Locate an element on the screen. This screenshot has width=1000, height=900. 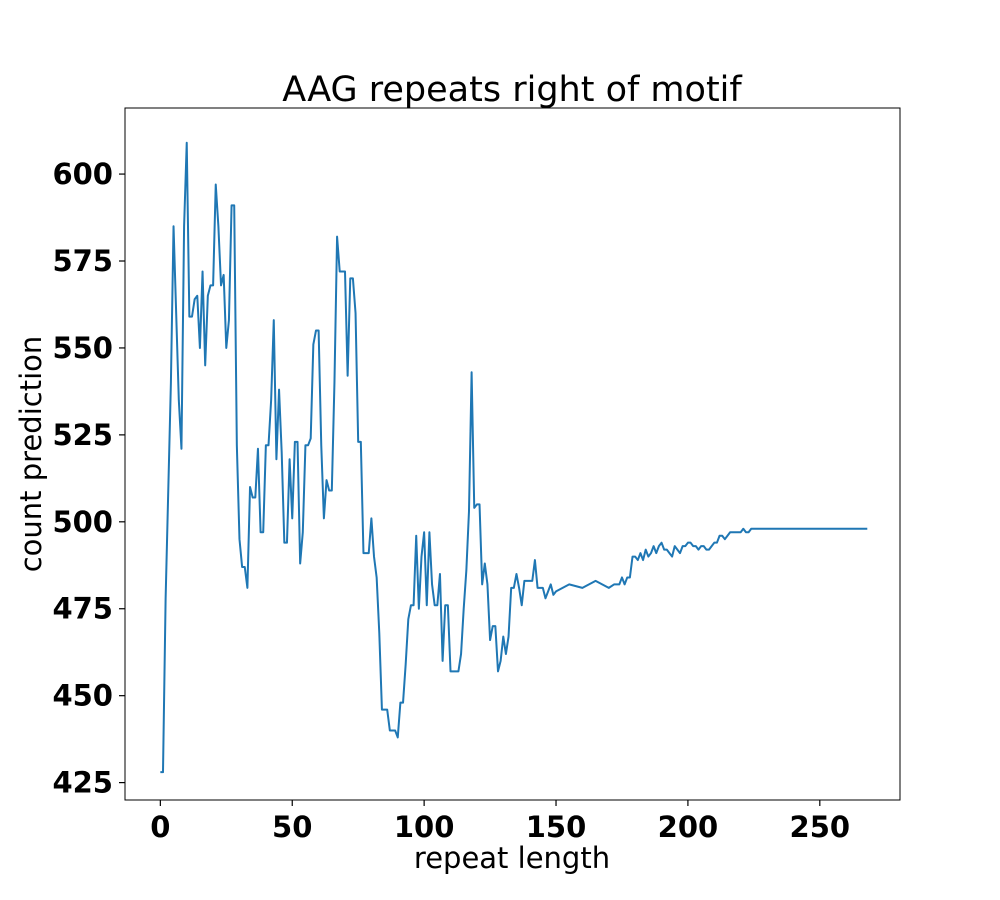
y-tick-label: 575 is located at coordinates (82, 261).